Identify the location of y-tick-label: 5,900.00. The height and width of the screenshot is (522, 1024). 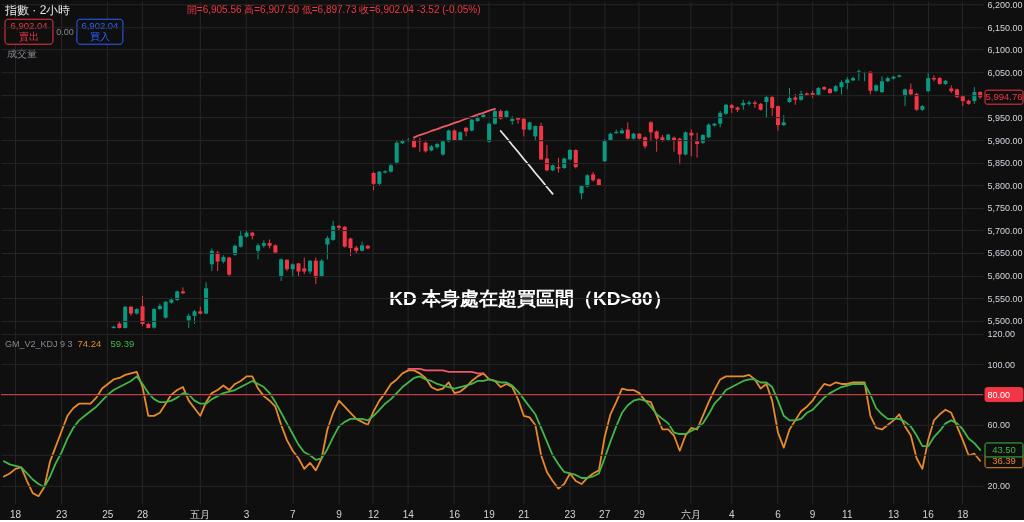
(1005, 140).